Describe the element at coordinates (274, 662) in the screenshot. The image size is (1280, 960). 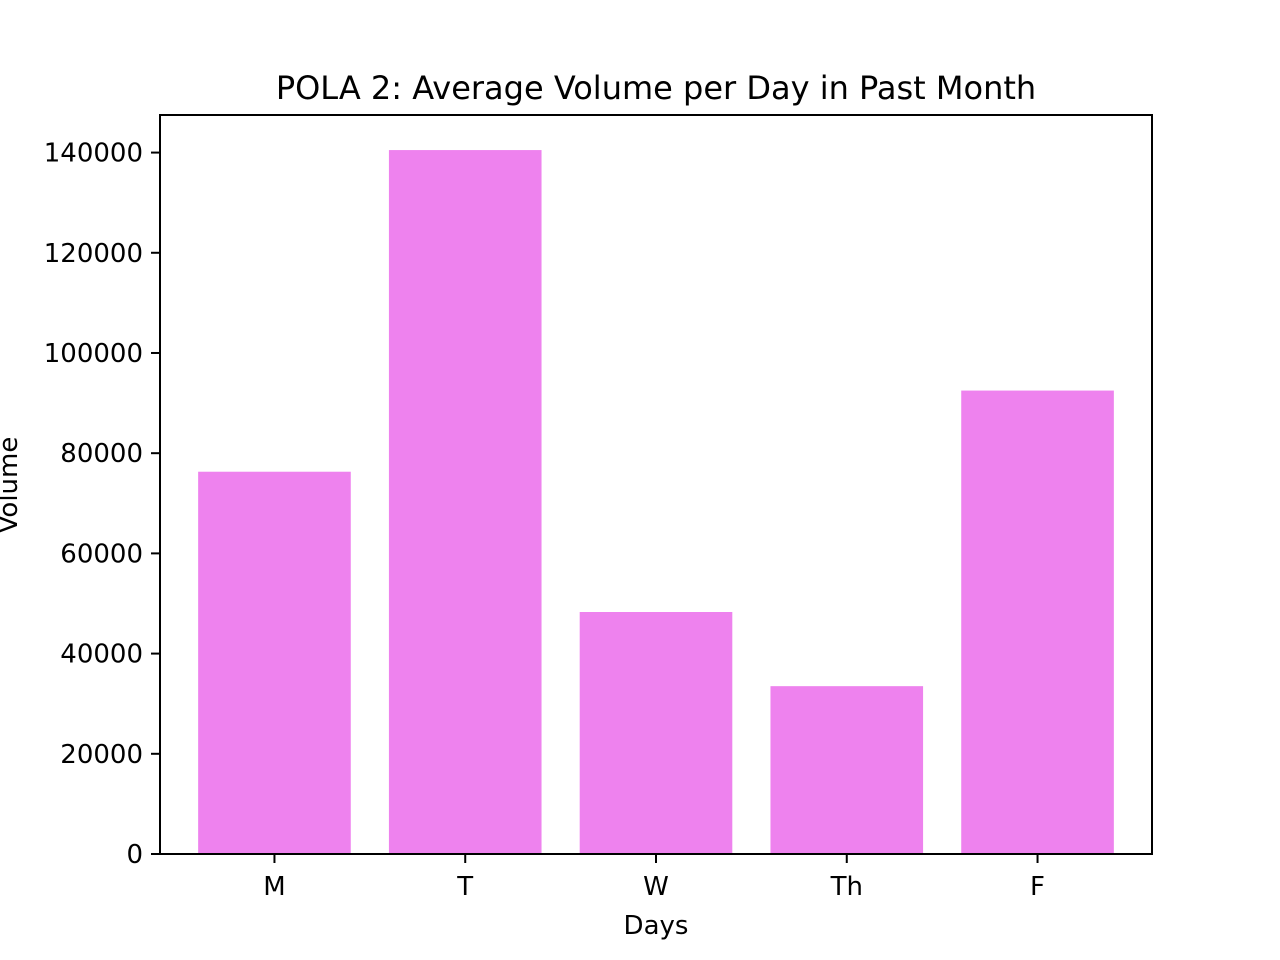
I see `bar-m` at that location.